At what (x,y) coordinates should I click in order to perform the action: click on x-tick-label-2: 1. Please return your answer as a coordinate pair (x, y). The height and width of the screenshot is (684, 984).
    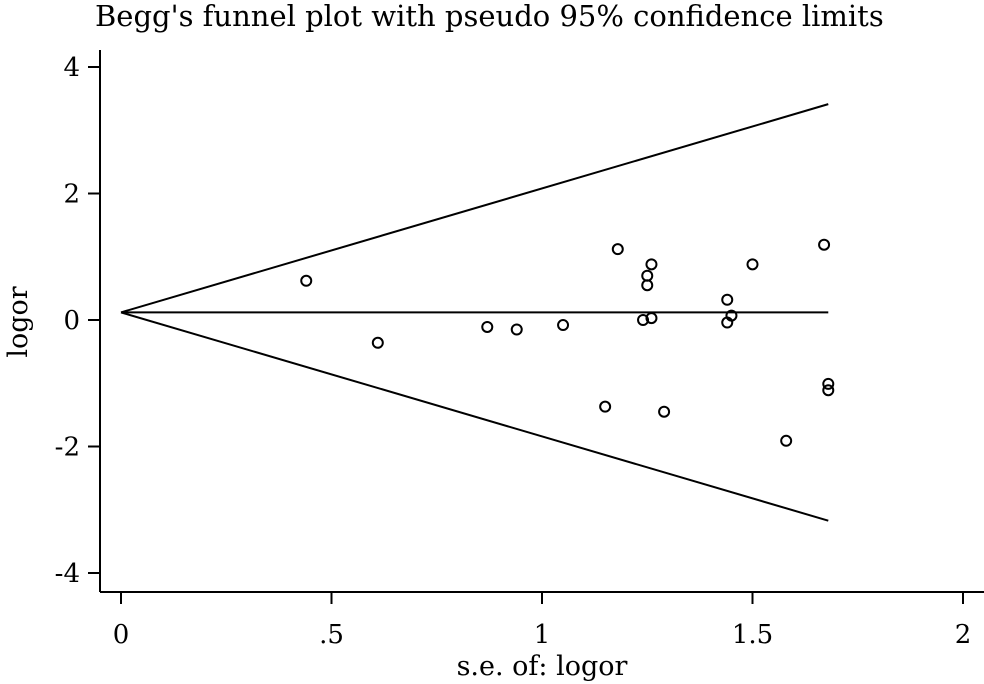
    Looking at the image, I should click on (542, 635).